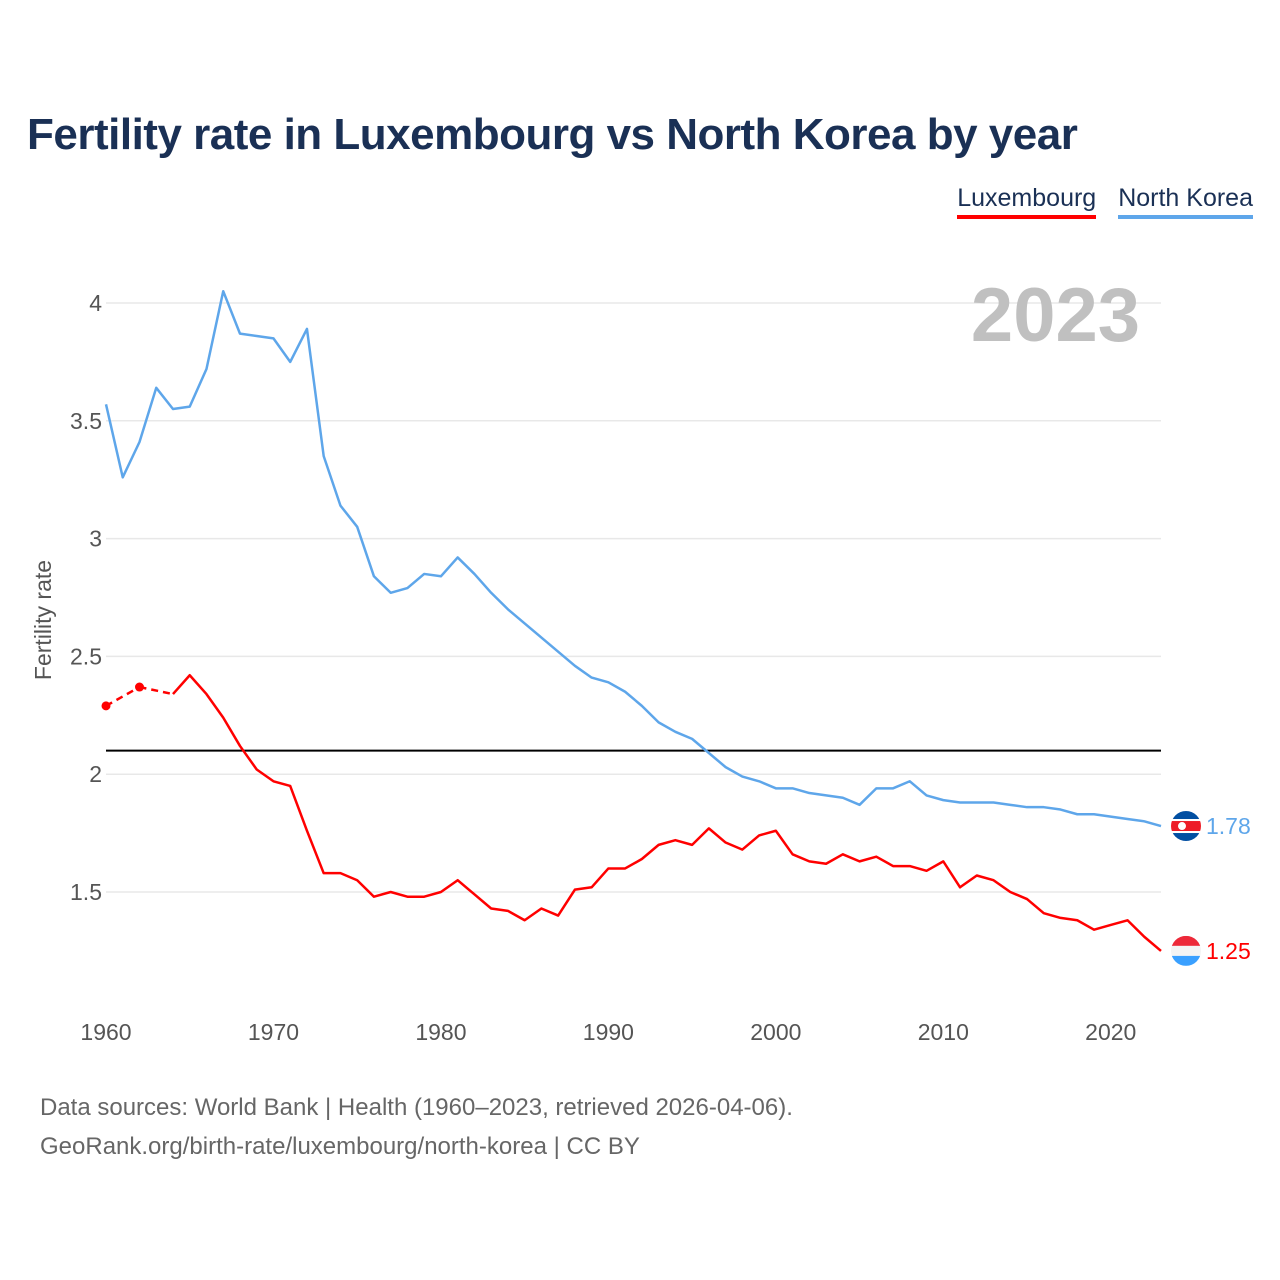 The height and width of the screenshot is (1280, 1280). I want to click on x-tick-label: 1990, so click(608, 1032).